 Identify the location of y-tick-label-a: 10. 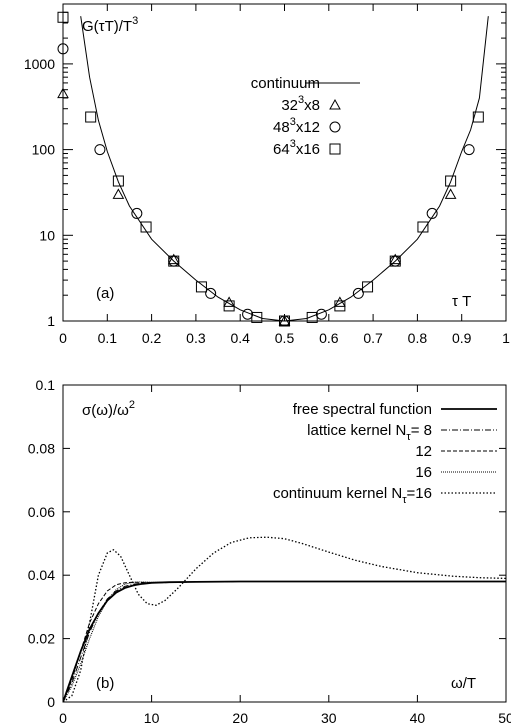
(47, 235).